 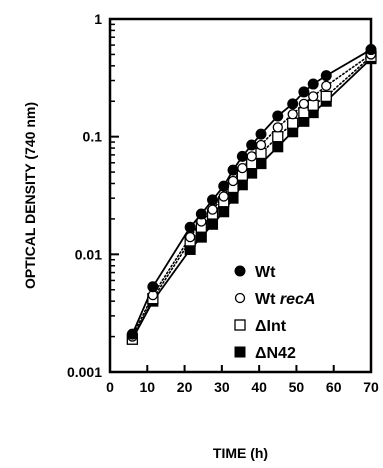 I want to click on y-axis-ticks: 0.001 0.01 0.1 1, so click(x=93, y=195).